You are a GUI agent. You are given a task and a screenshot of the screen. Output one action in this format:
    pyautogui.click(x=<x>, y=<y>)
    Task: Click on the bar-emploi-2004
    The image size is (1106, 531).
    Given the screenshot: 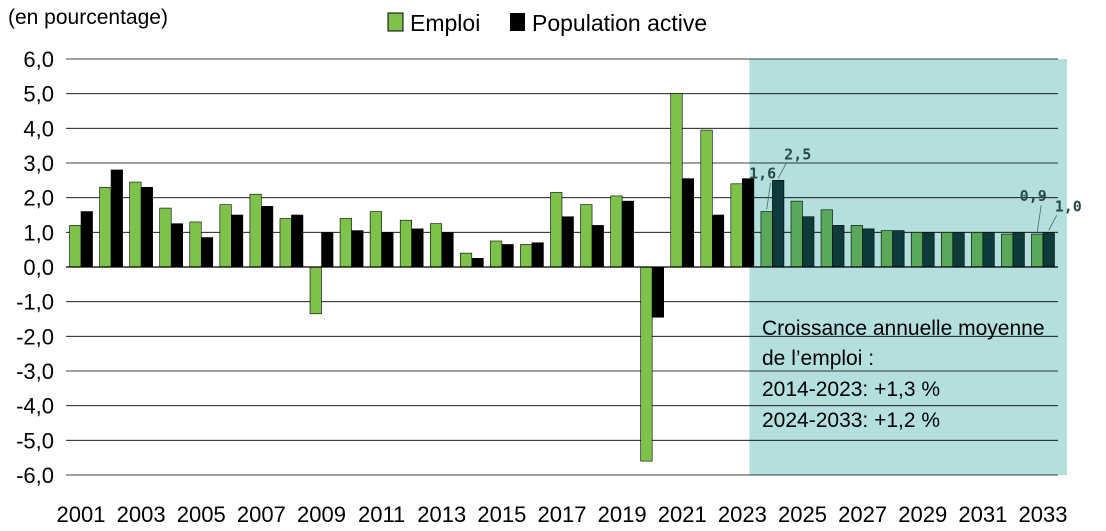 What is the action you would take?
    pyautogui.click(x=165, y=237)
    